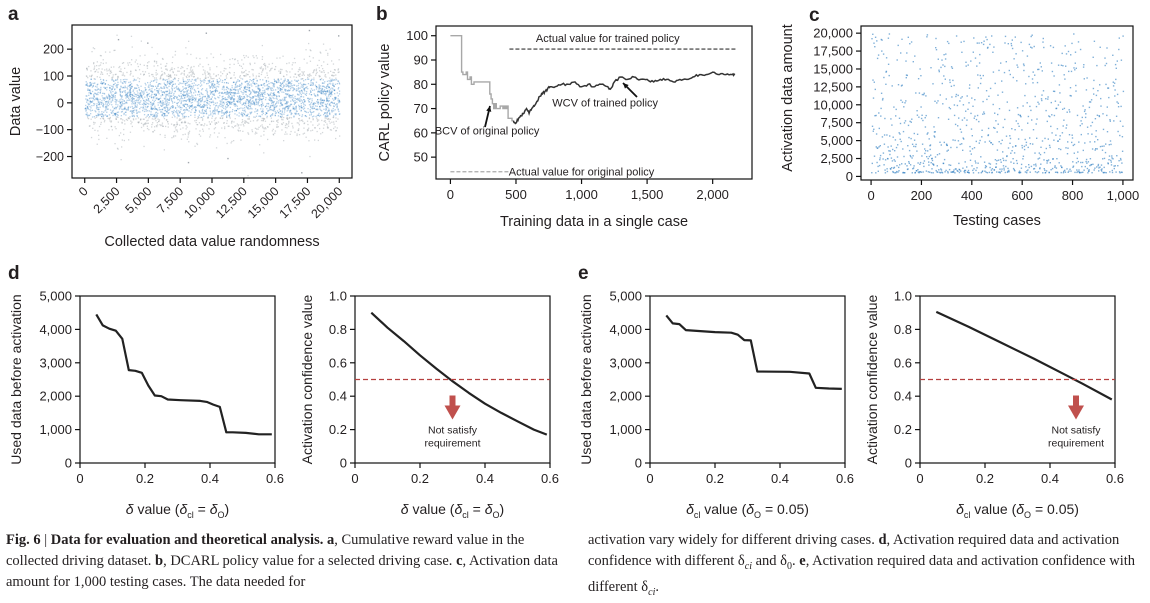 The image size is (1150, 603). Describe the element at coordinates (626, 86) in the screenshot. I see `arrow-wcv-head` at that location.